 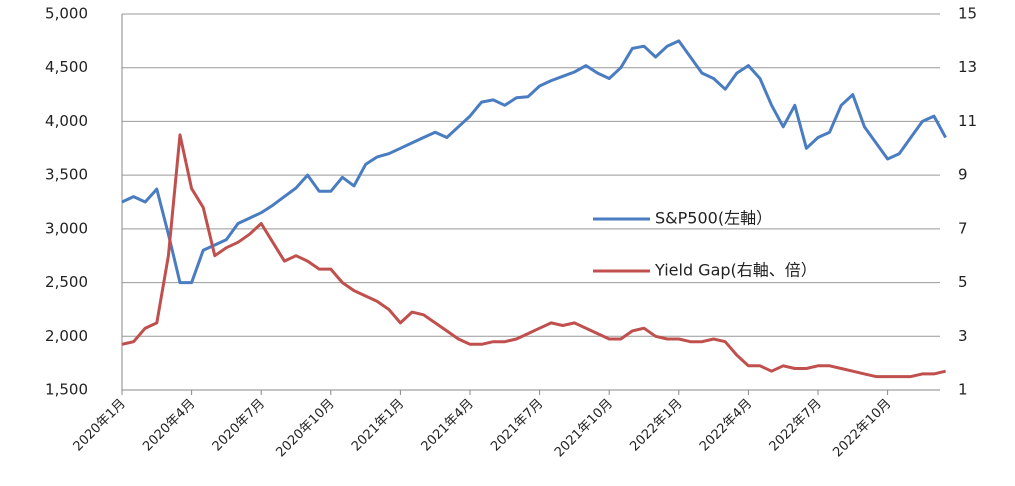 What do you see at coordinates (66, 175) in the screenshot?
I see `y-tick-label: 3,500` at bounding box center [66, 175].